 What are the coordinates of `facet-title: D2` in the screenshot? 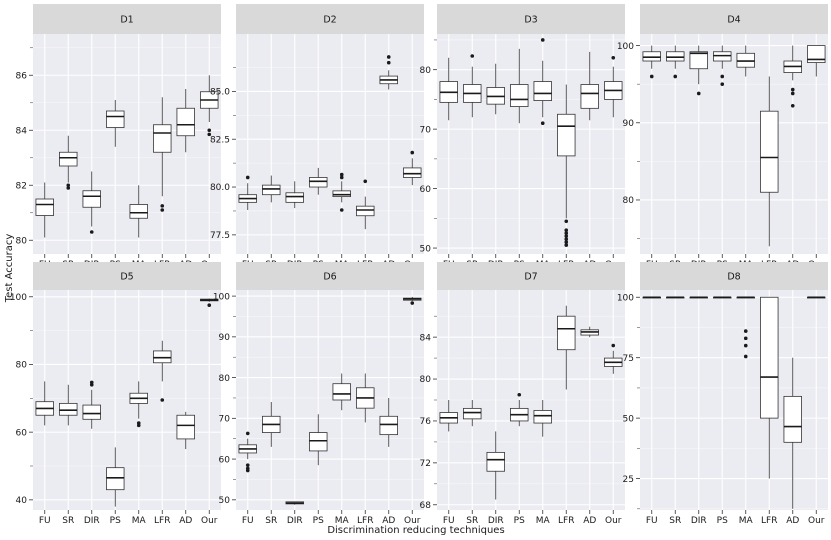 It's located at (329, 20).